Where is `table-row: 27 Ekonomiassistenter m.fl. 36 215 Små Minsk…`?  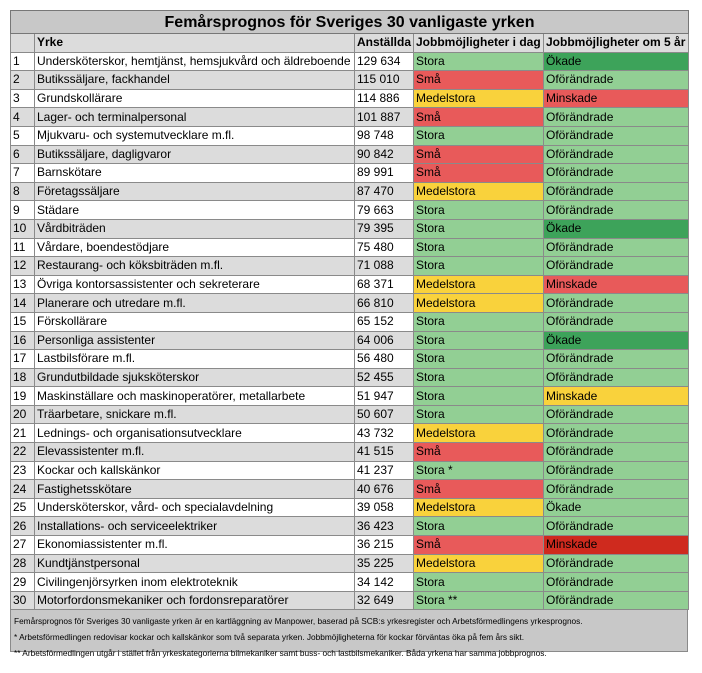 table-row: 27 Ekonomiassistenter m.fl. 36 215 Små Minsk… is located at coordinates (350, 545).